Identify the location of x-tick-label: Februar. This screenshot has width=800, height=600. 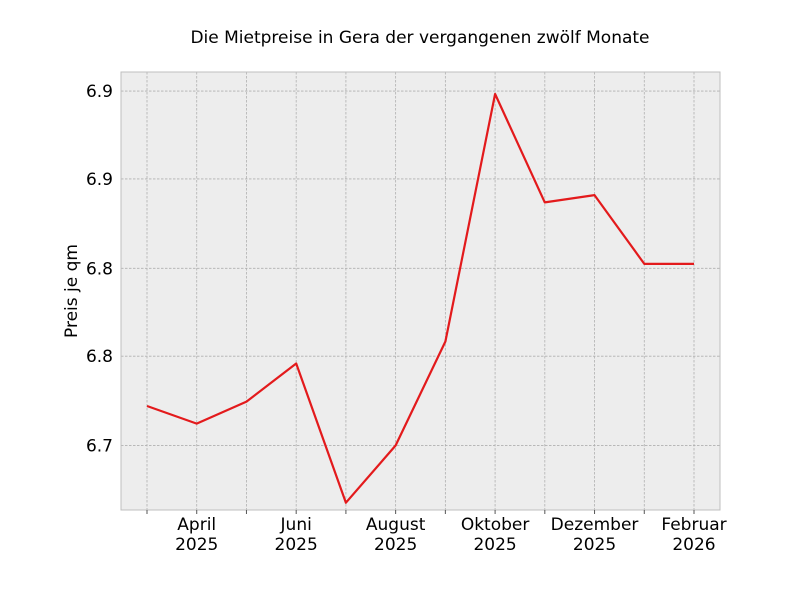
(693, 525).